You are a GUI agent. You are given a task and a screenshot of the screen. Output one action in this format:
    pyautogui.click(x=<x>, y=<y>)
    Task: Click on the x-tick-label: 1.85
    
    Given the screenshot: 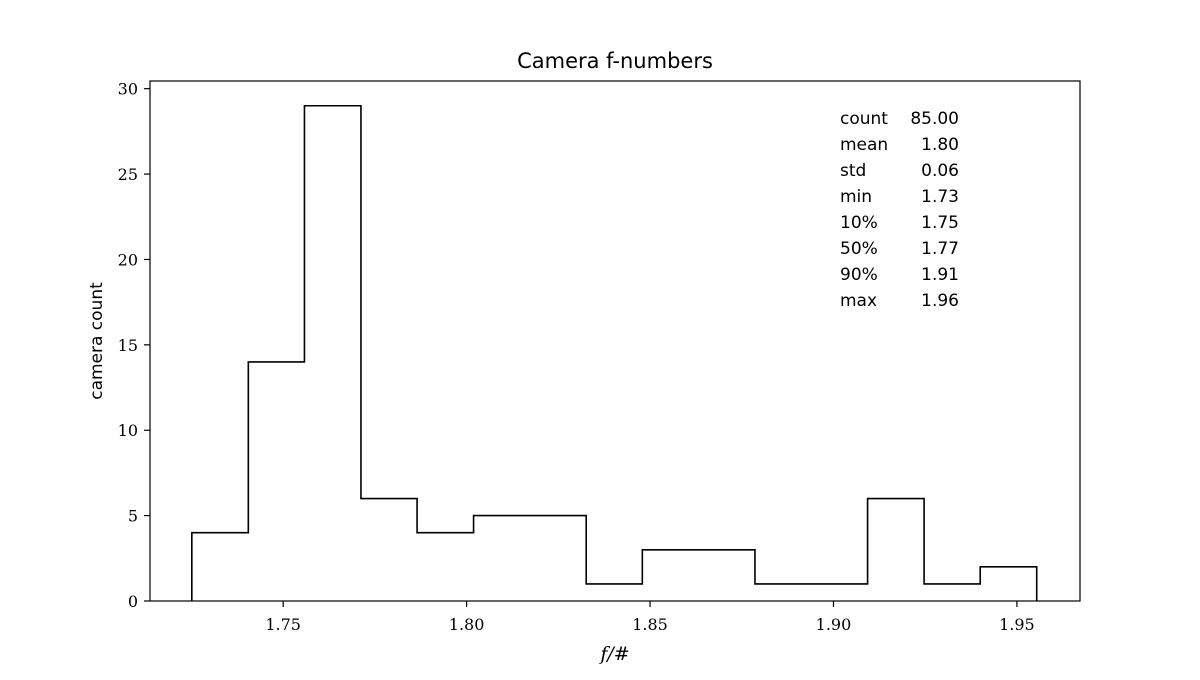 What is the action you would take?
    pyautogui.click(x=650, y=624)
    